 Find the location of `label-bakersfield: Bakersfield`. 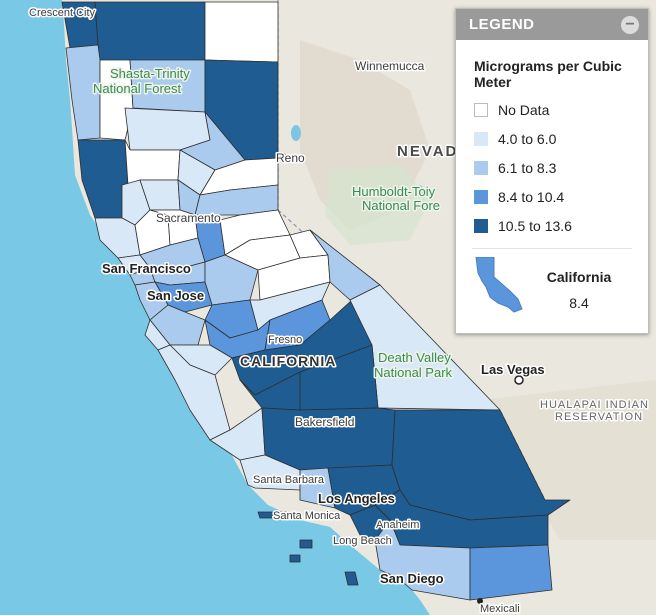

label-bakersfield: Bakersfield is located at coordinates (324, 422).